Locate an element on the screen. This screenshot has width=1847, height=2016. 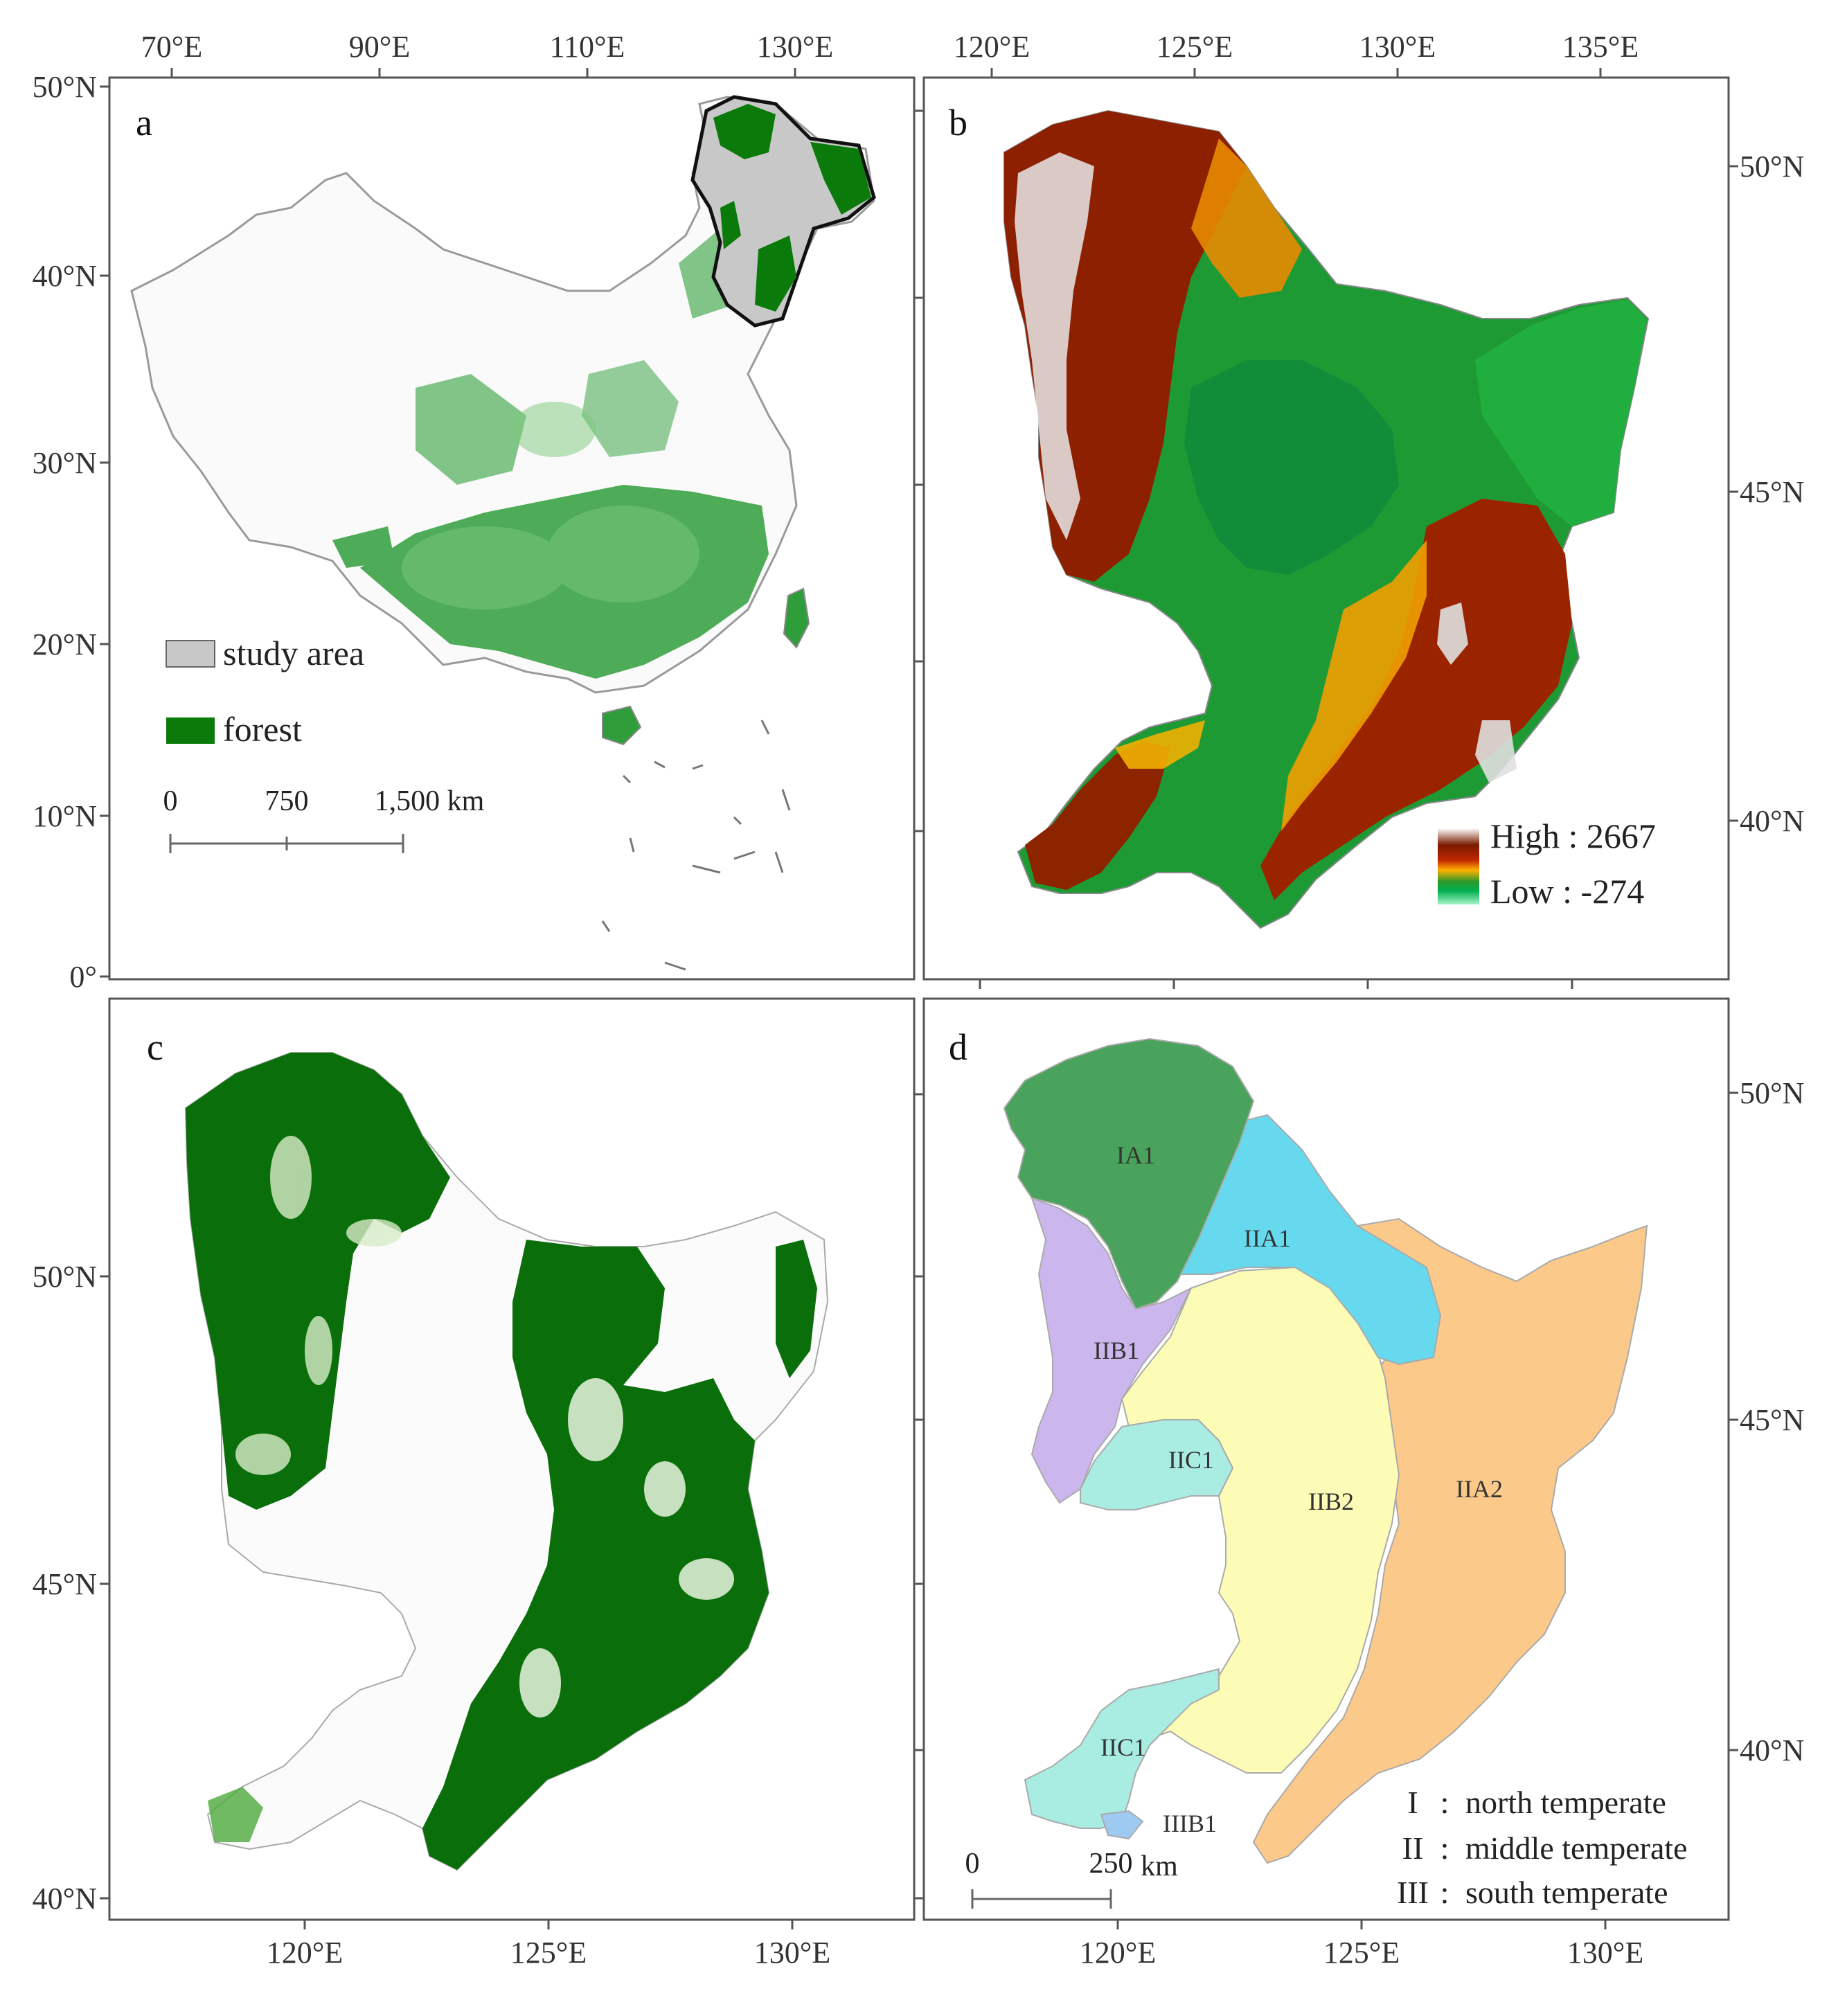
legend-label-forest: forest is located at coordinates (262, 729).